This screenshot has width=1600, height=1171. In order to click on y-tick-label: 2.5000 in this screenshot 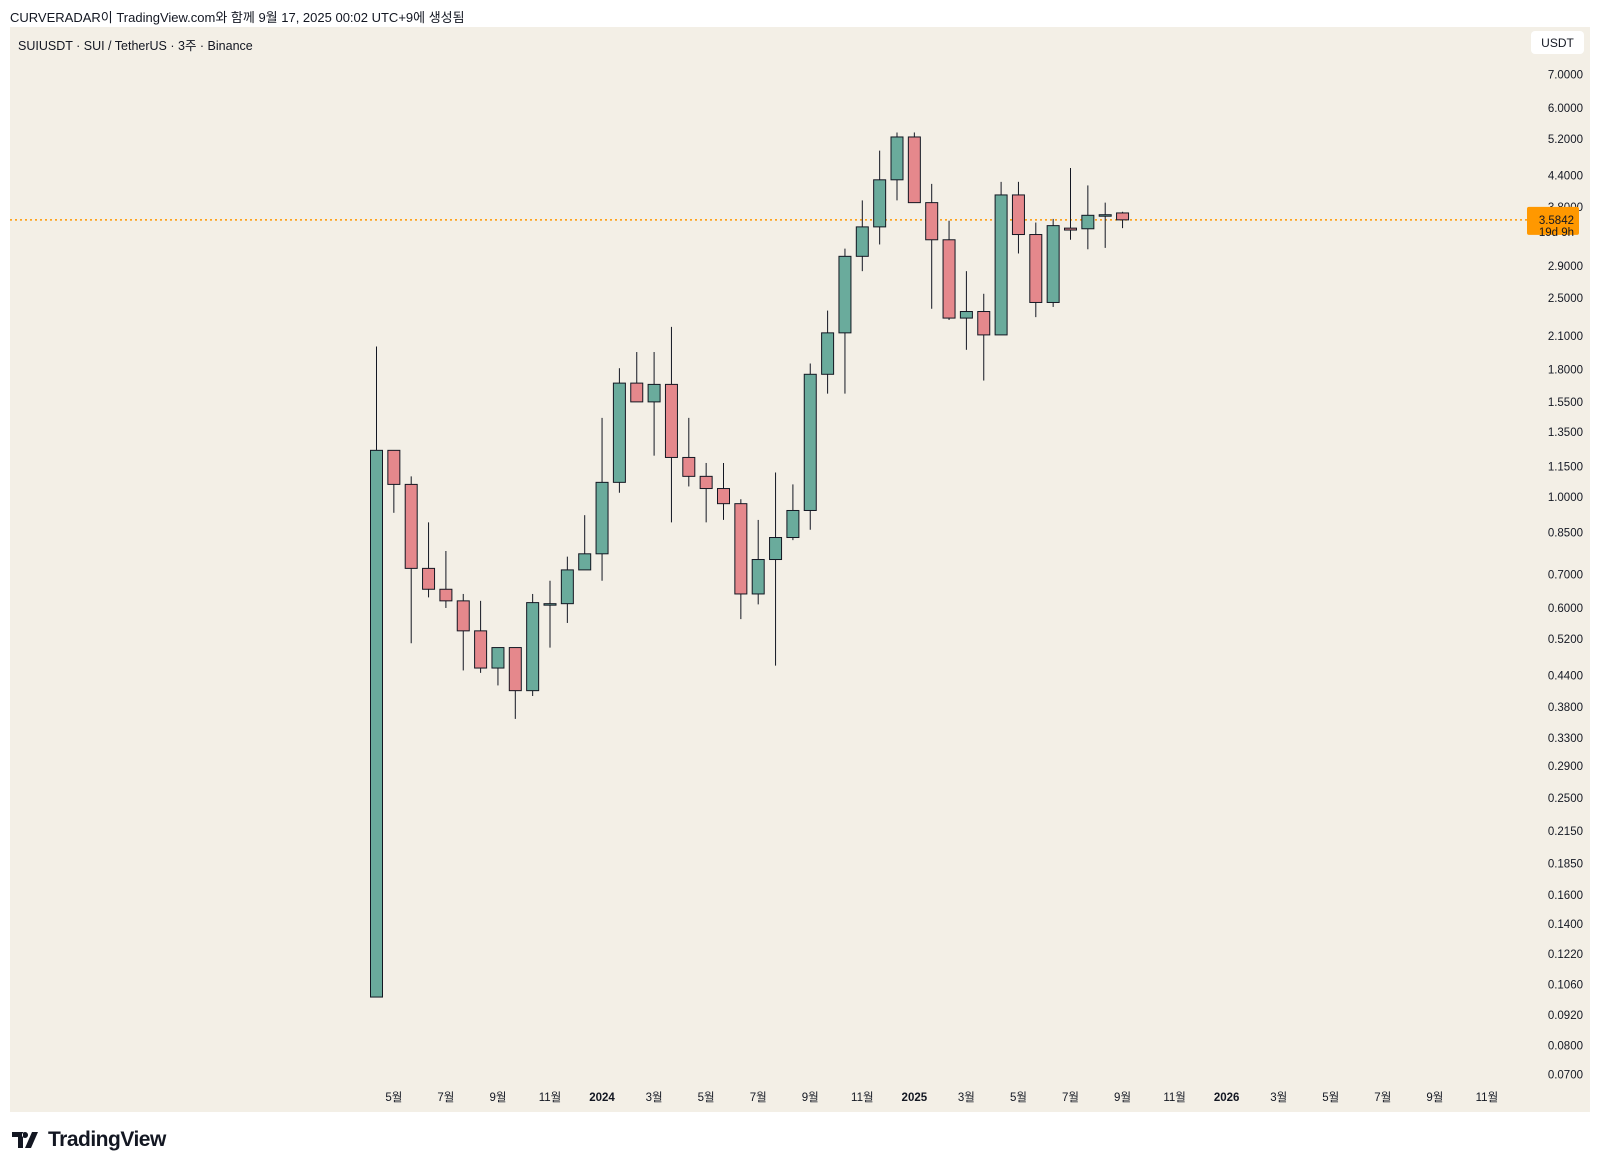, I will do `click(1565, 299)`.